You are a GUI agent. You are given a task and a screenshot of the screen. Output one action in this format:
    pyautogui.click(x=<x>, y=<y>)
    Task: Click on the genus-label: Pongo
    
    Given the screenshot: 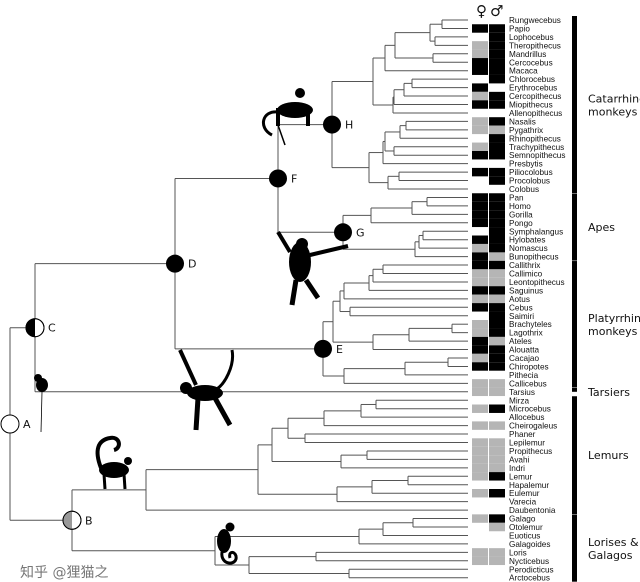 What is the action you would take?
    pyautogui.click(x=521, y=223)
    